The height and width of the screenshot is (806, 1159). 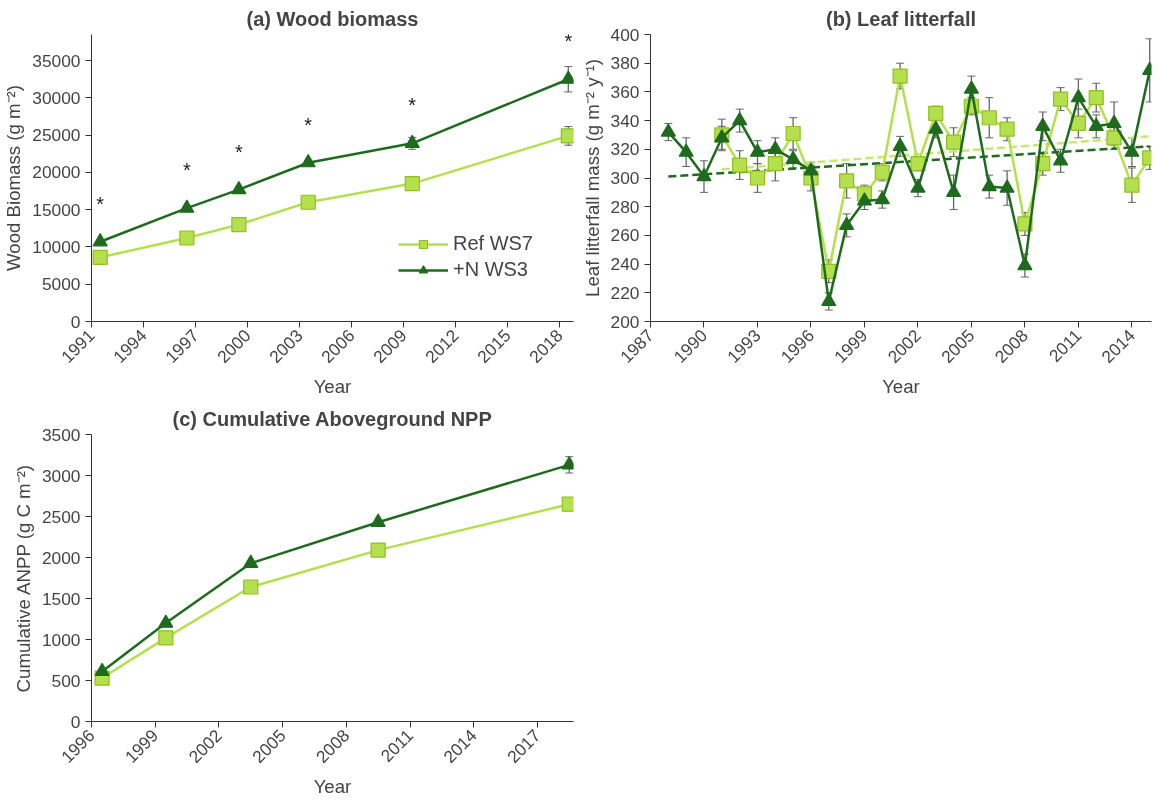 What do you see at coordinates (56, 135) in the screenshot?
I see `y-tick-label: 25000` at bounding box center [56, 135].